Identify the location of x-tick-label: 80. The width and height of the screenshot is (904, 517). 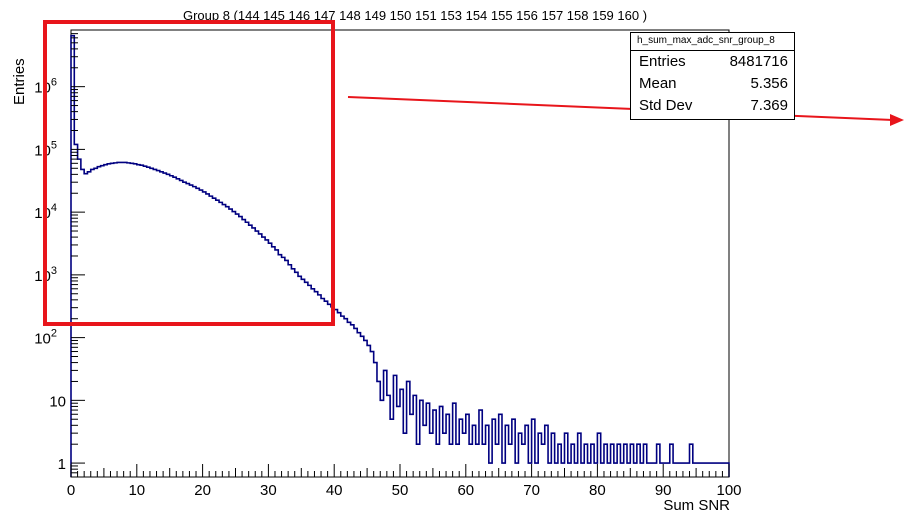
(597, 490).